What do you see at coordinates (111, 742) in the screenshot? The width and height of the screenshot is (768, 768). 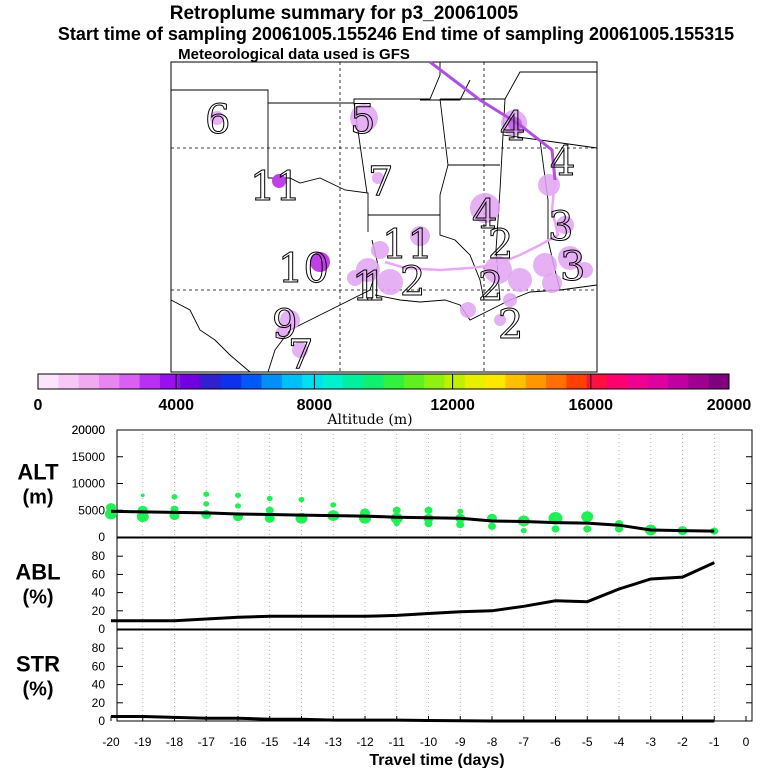 I see `x-tick-label: -20` at bounding box center [111, 742].